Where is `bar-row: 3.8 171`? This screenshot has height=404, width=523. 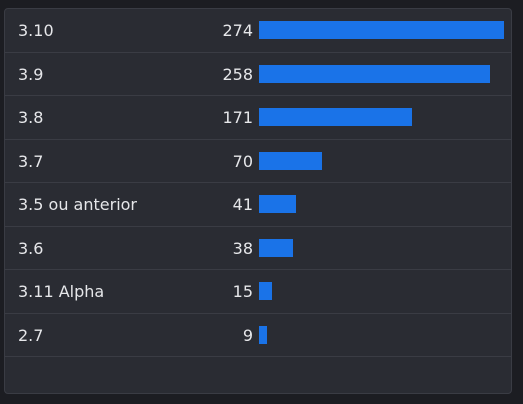
bar-row: 3.8 171 is located at coordinates (258, 118).